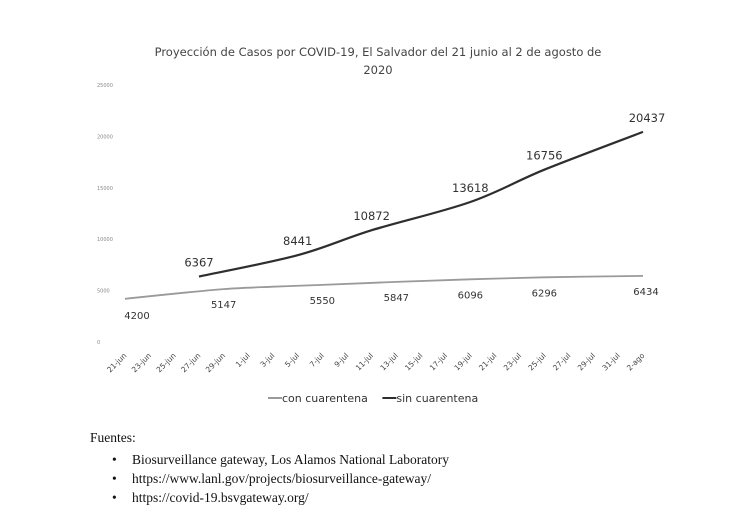 This screenshot has width=756, height=522. Describe the element at coordinates (438, 361) in the screenshot. I see `x-tick-label: 17-jul` at that location.